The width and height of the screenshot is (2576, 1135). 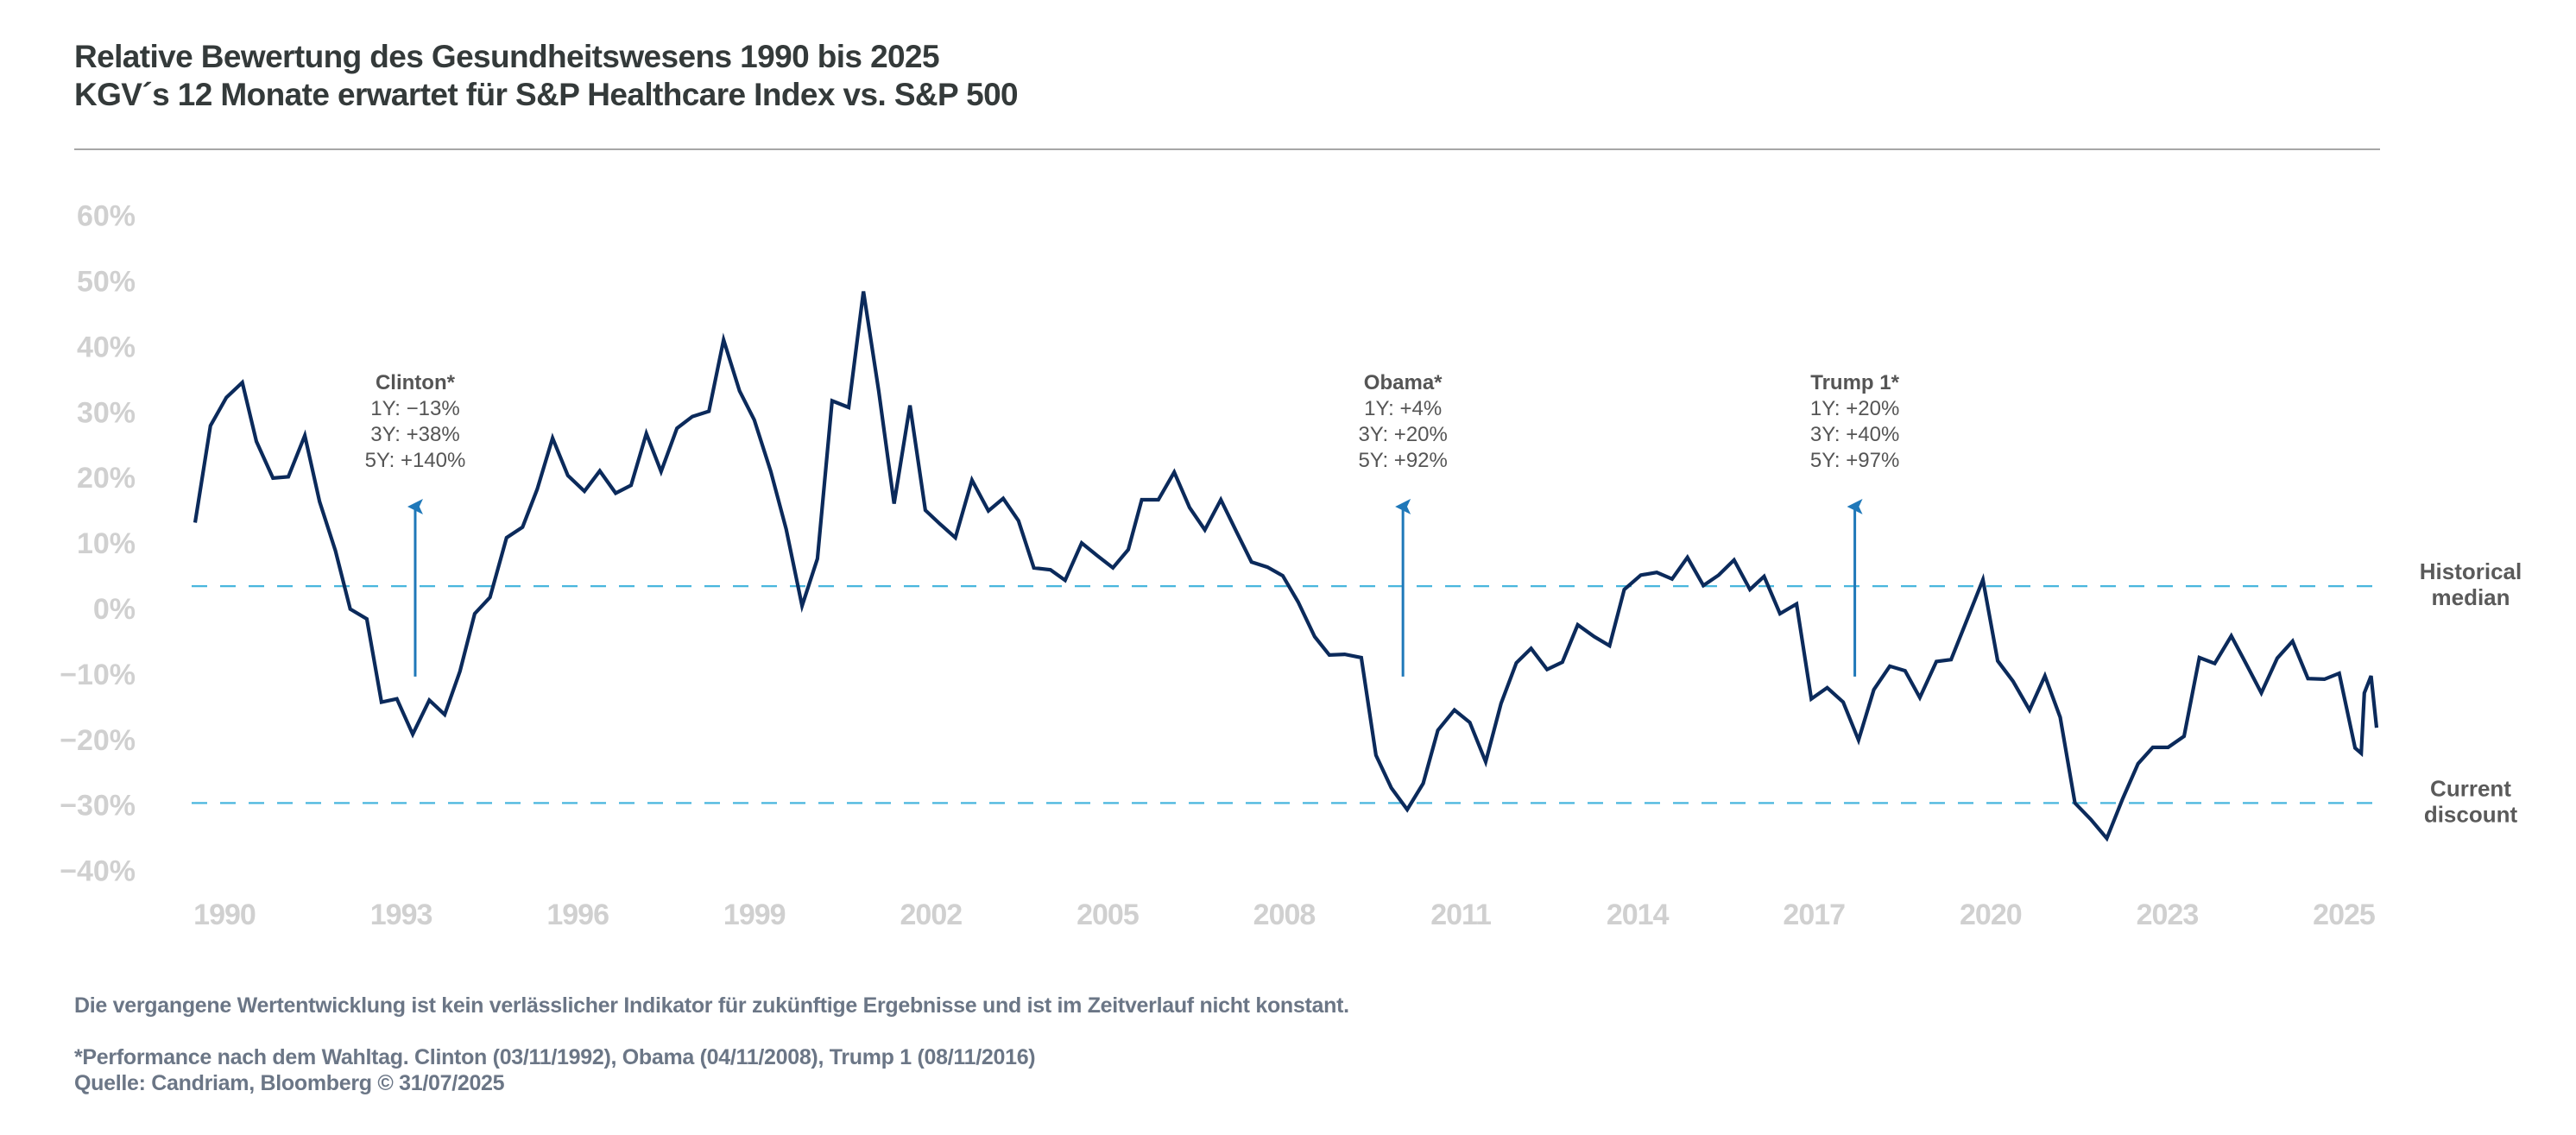 I want to click on x-tick-label: 2017, so click(x=1814, y=915).